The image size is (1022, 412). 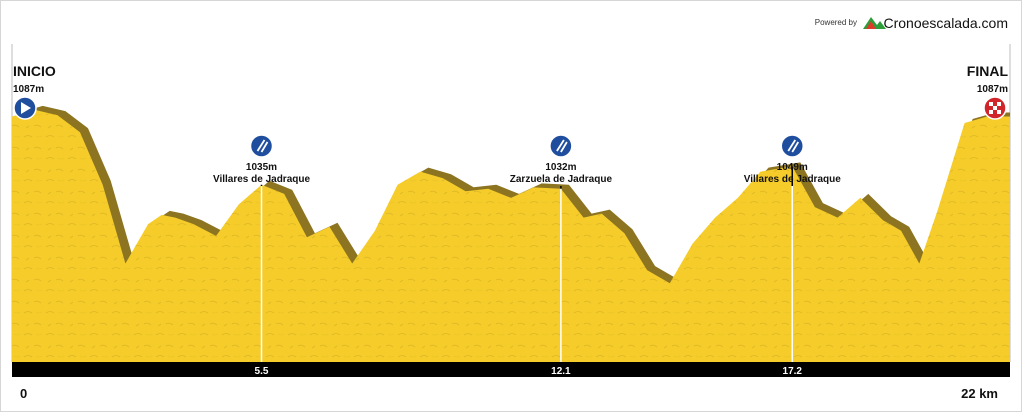 What do you see at coordinates (511, 381) in the screenshot?
I see `x-axis: 0 5.5 12.1 17.2 22 km` at bounding box center [511, 381].